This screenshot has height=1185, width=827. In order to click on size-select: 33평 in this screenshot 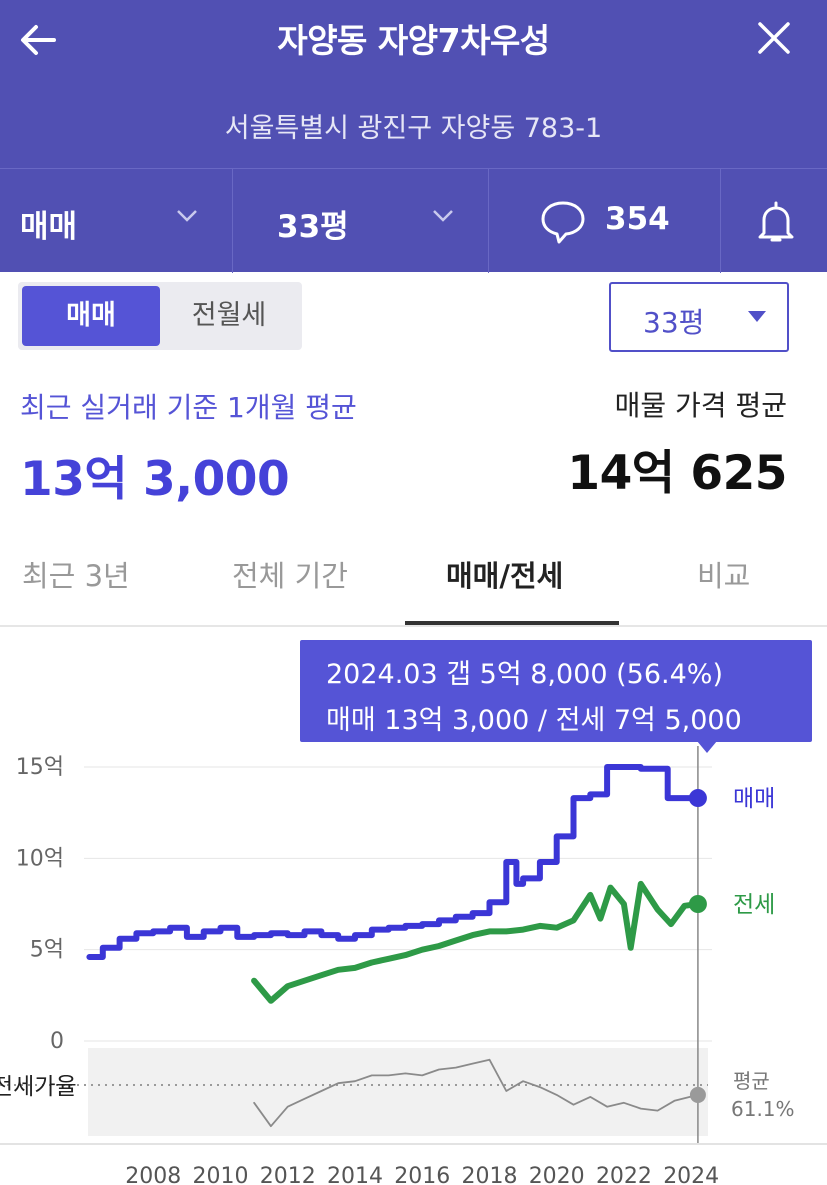, I will do `click(699, 317)`.